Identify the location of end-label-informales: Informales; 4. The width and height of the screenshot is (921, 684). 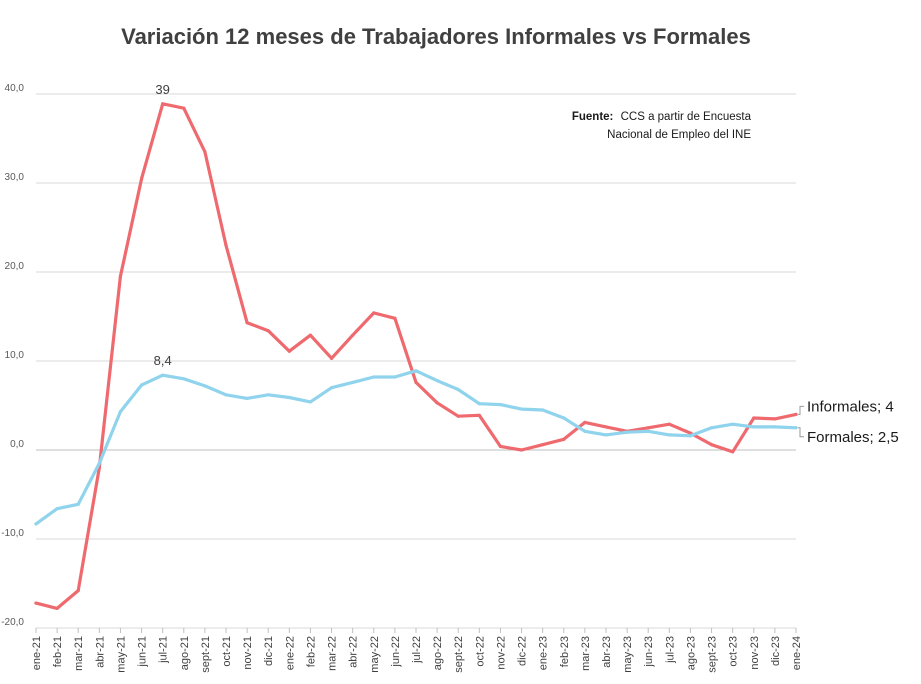
(850, 406).